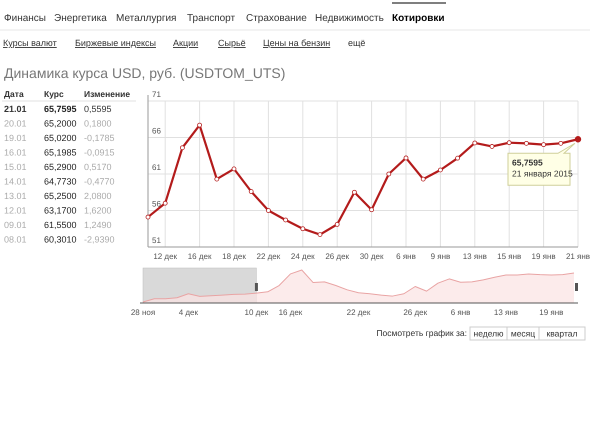  Describe the element at coordinates (372, 256) in the screenshot. I see `x-tick-label: 30 дек` at that location.